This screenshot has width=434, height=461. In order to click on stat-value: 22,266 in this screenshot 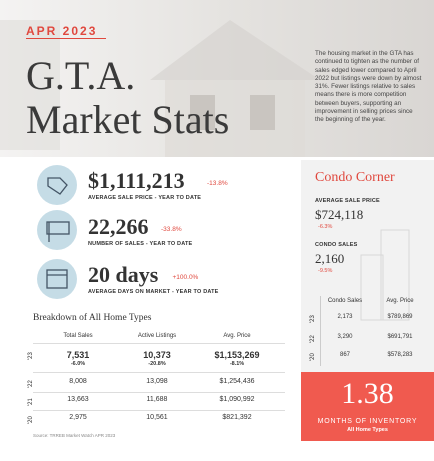, I will do `click(118, 226)`.